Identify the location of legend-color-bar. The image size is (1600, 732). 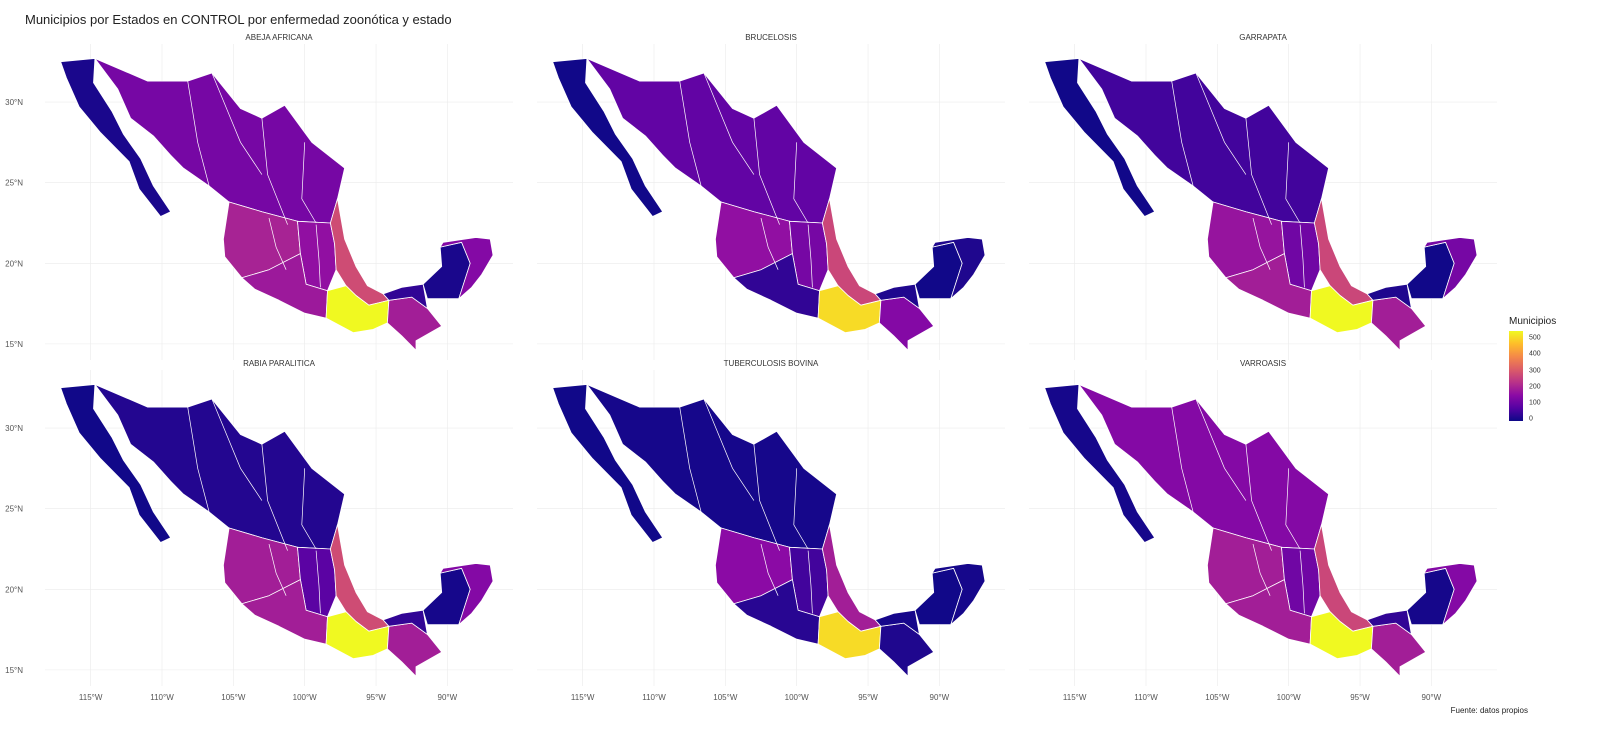
(1516, 376).